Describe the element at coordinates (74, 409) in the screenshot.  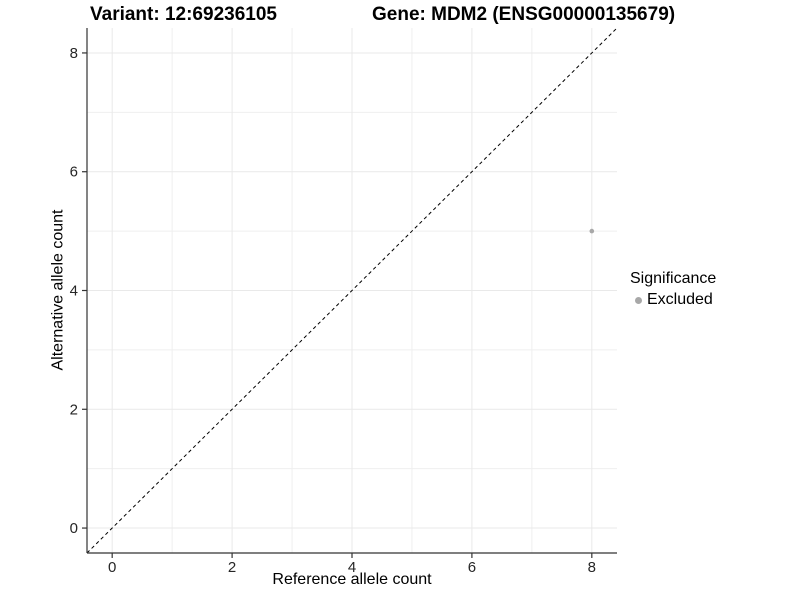
I see `y-tick-label: 2` at that location.